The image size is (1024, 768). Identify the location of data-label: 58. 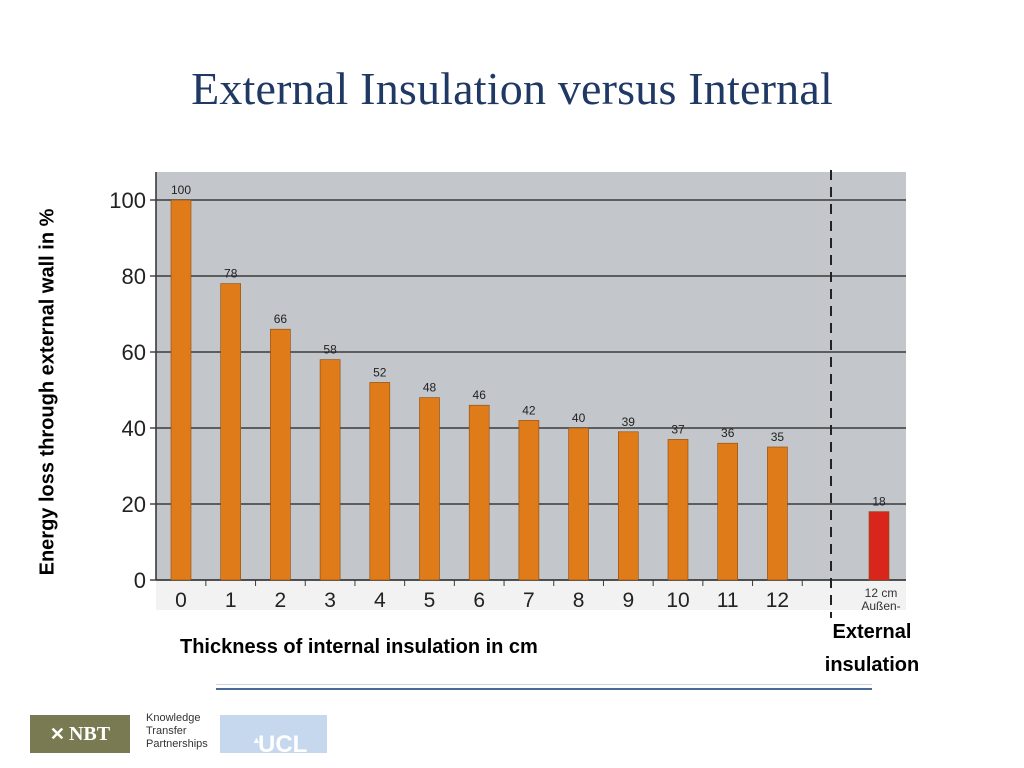
(330, 350).